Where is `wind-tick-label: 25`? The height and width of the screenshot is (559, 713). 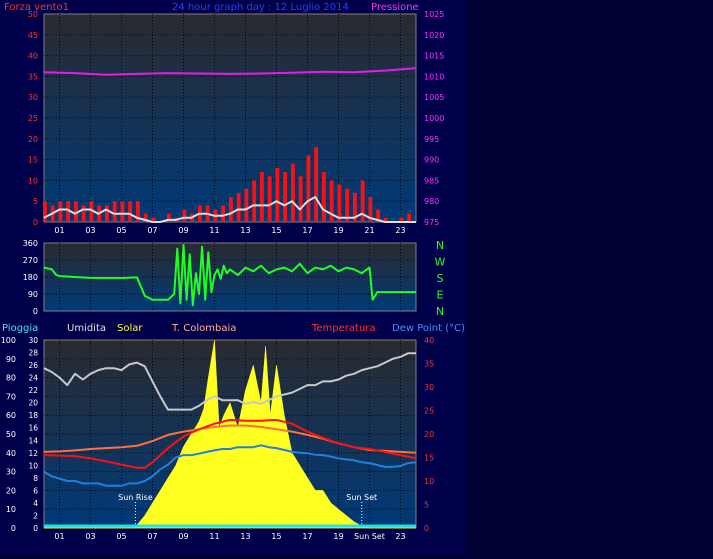 wind-tick-label: 25 is located at coordinates (33, 118).